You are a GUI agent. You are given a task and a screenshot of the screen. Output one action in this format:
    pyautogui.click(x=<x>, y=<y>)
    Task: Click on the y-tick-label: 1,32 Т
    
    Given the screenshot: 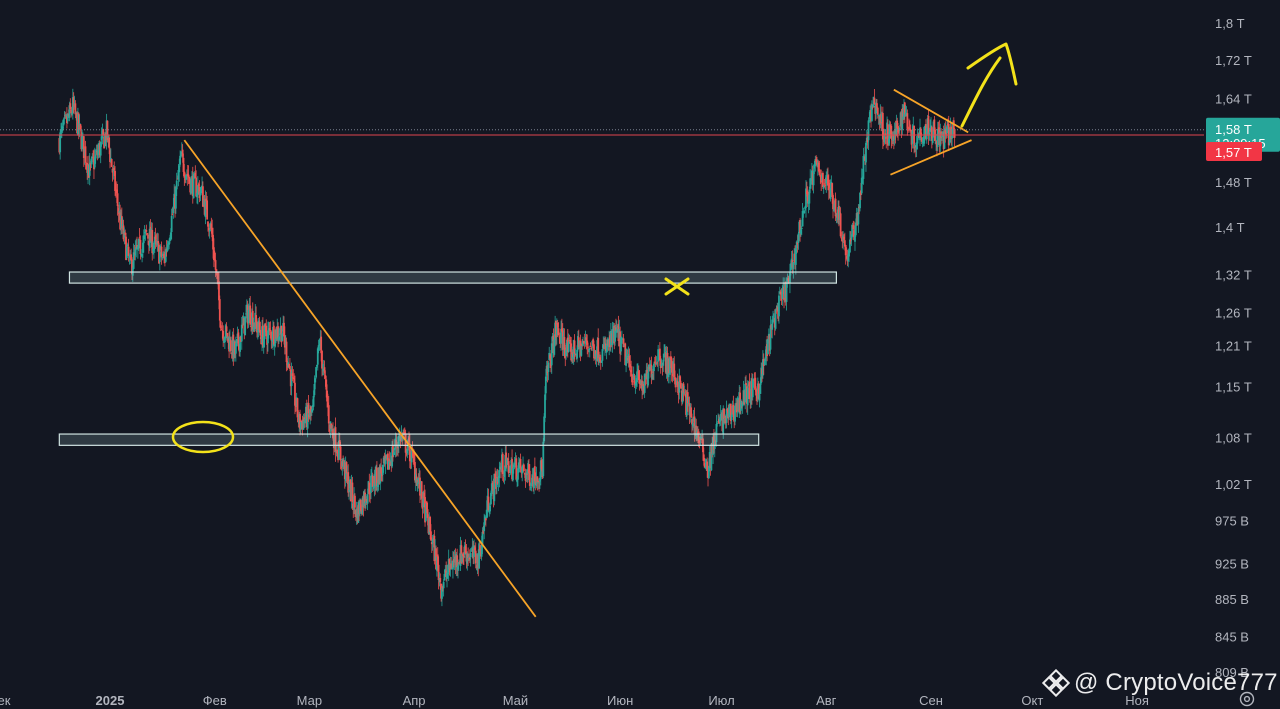 What is the action you would take?
    pyautogui.click(x=1233, y=275)
    